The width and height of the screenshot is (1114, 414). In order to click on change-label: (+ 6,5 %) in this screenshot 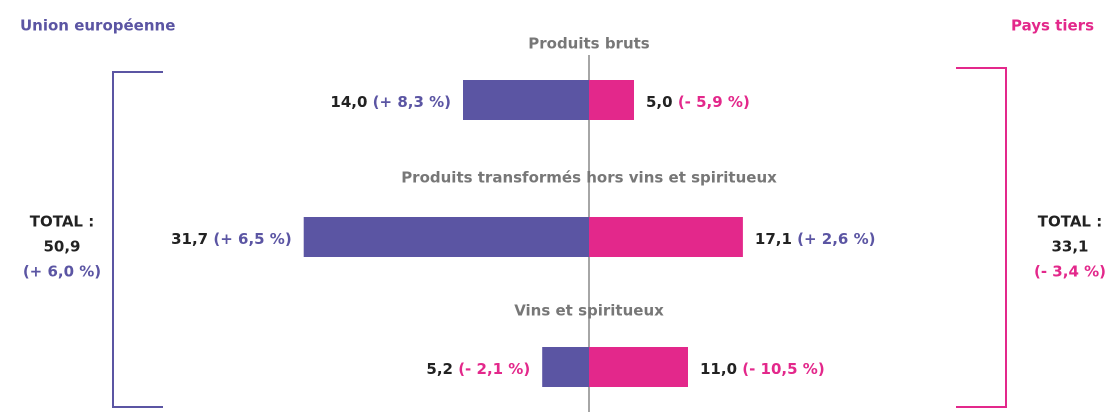, I will do `click(252, 239)`.